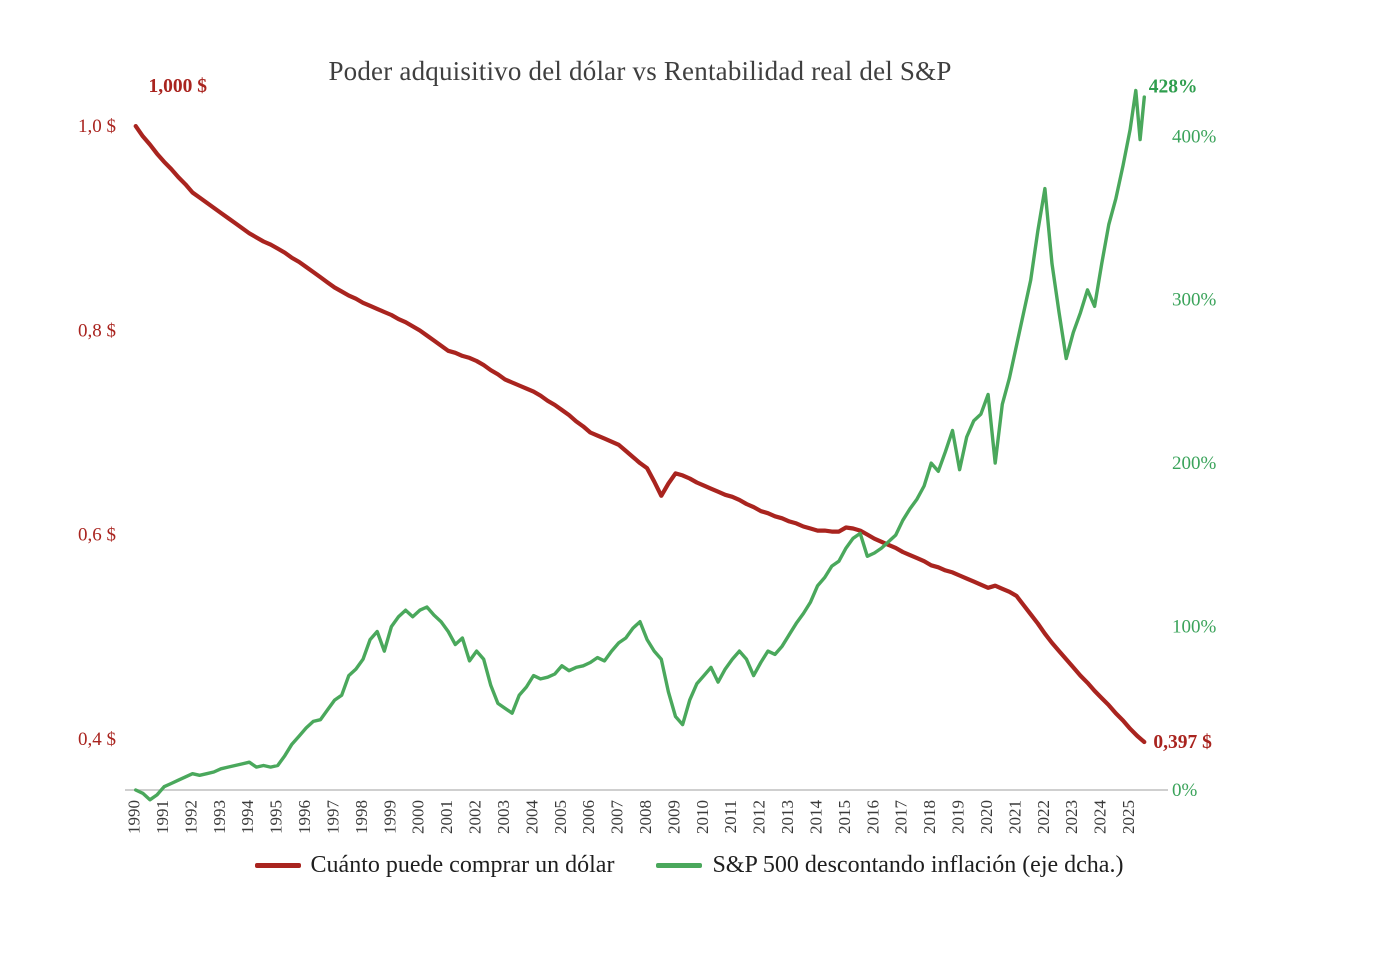 This screenshot has height=954, width=1378. Describe the element at coordinates (929, 817) in the screenshot. I see `x-tick-label: 2018` at that location.